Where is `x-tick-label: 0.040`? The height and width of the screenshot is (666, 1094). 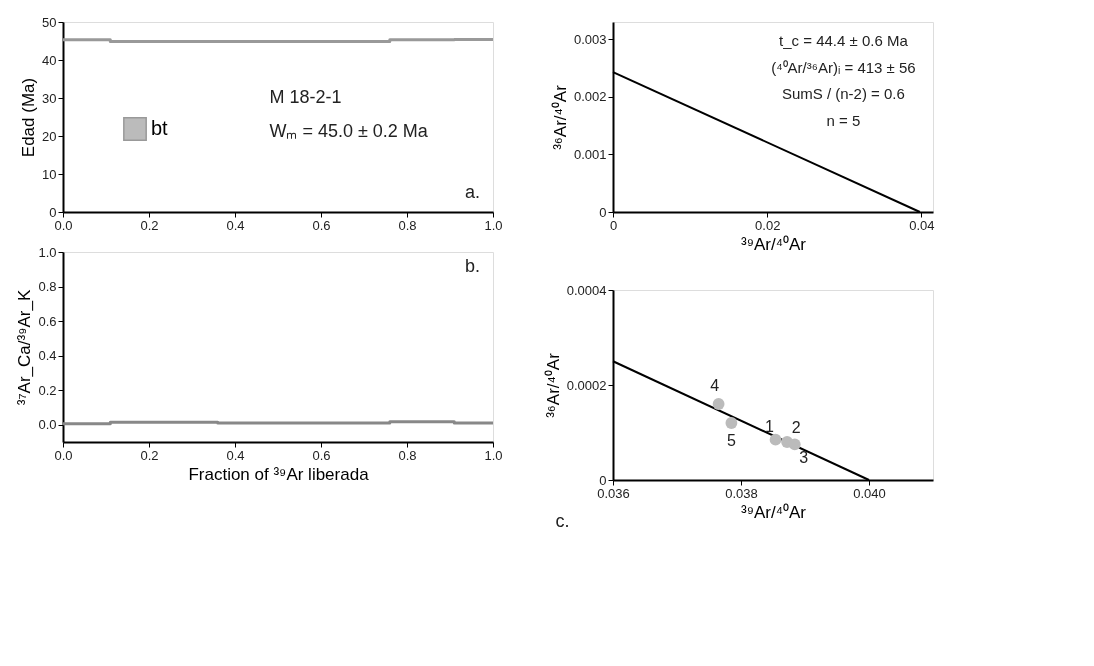
x-tick-label: 0.040 is located at coordinates (869, 493).